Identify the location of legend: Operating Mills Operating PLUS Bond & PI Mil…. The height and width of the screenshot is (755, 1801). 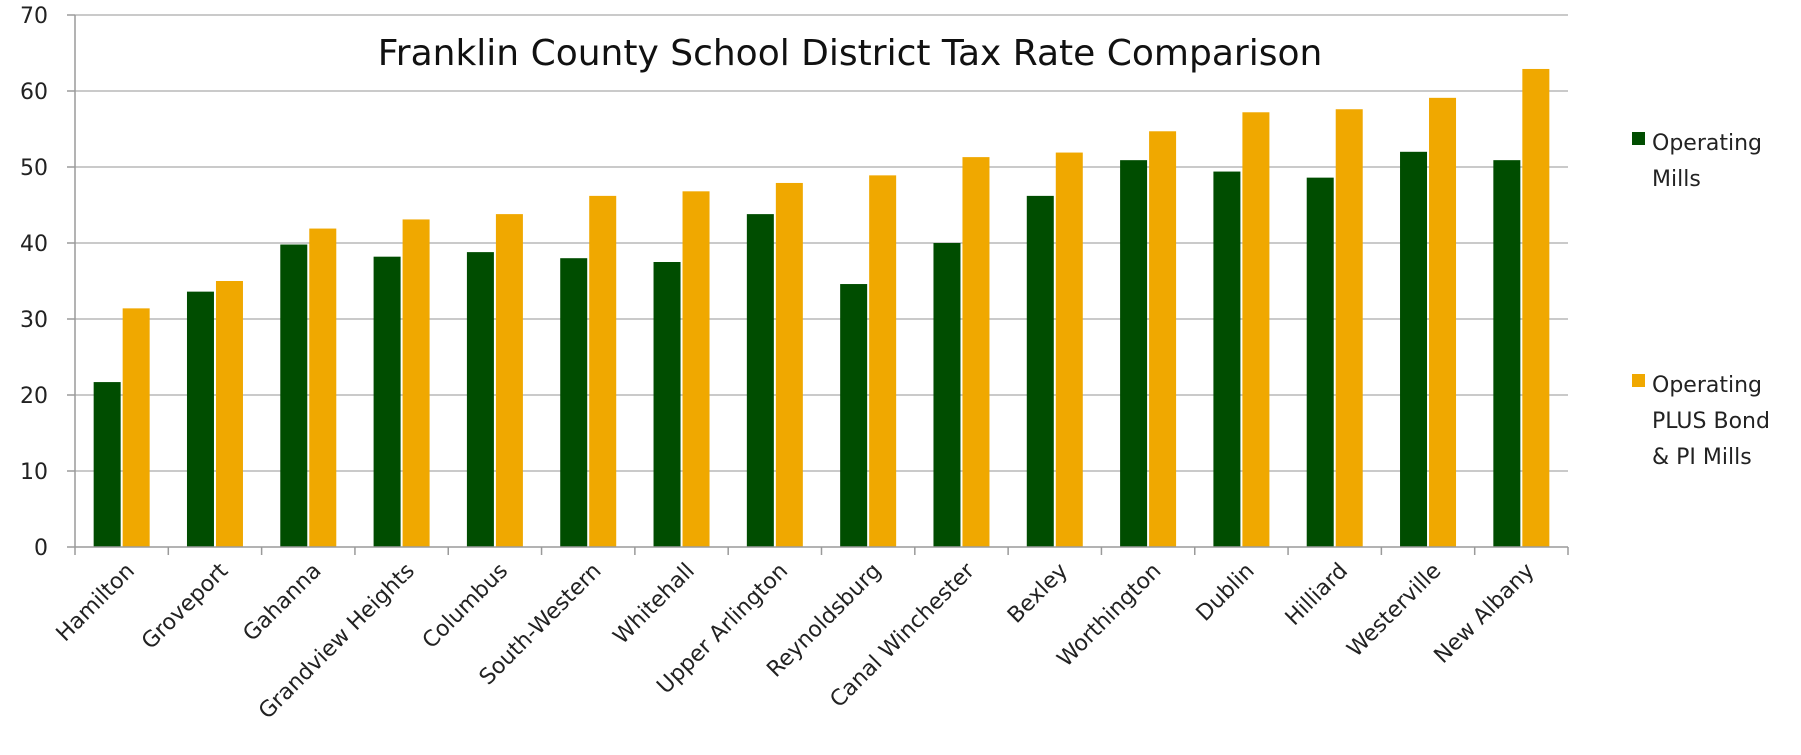
(1701, 300).